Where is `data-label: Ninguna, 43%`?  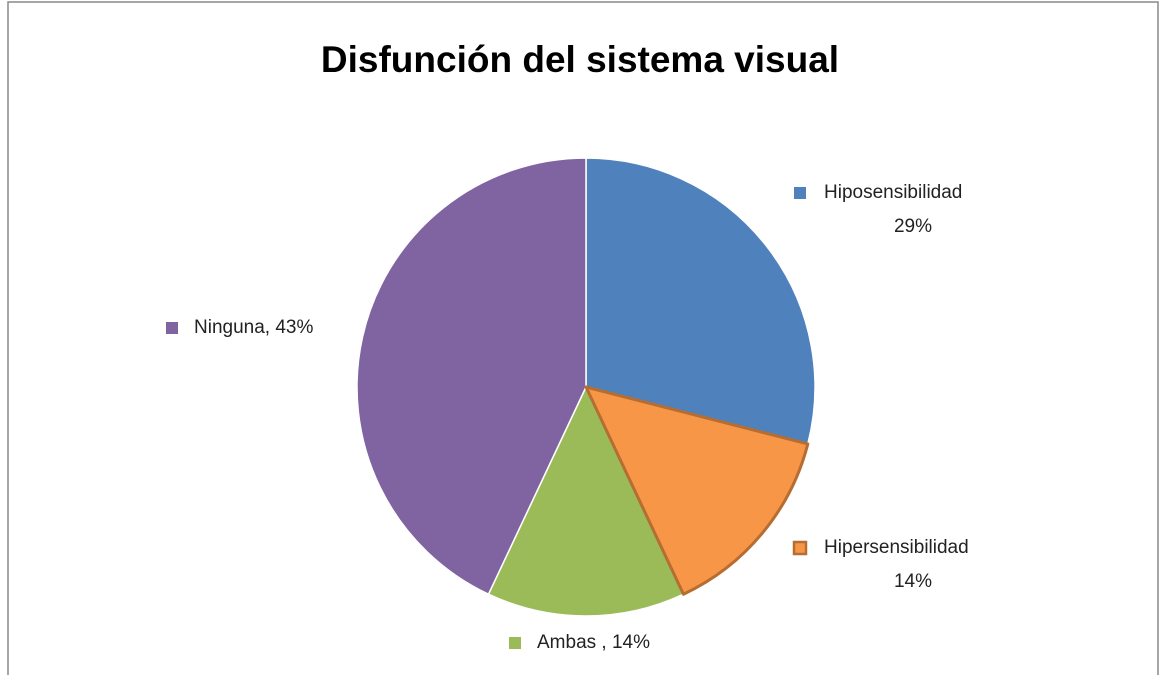 data-label: Ninguna, 43% is located at coordinates (253, 327).